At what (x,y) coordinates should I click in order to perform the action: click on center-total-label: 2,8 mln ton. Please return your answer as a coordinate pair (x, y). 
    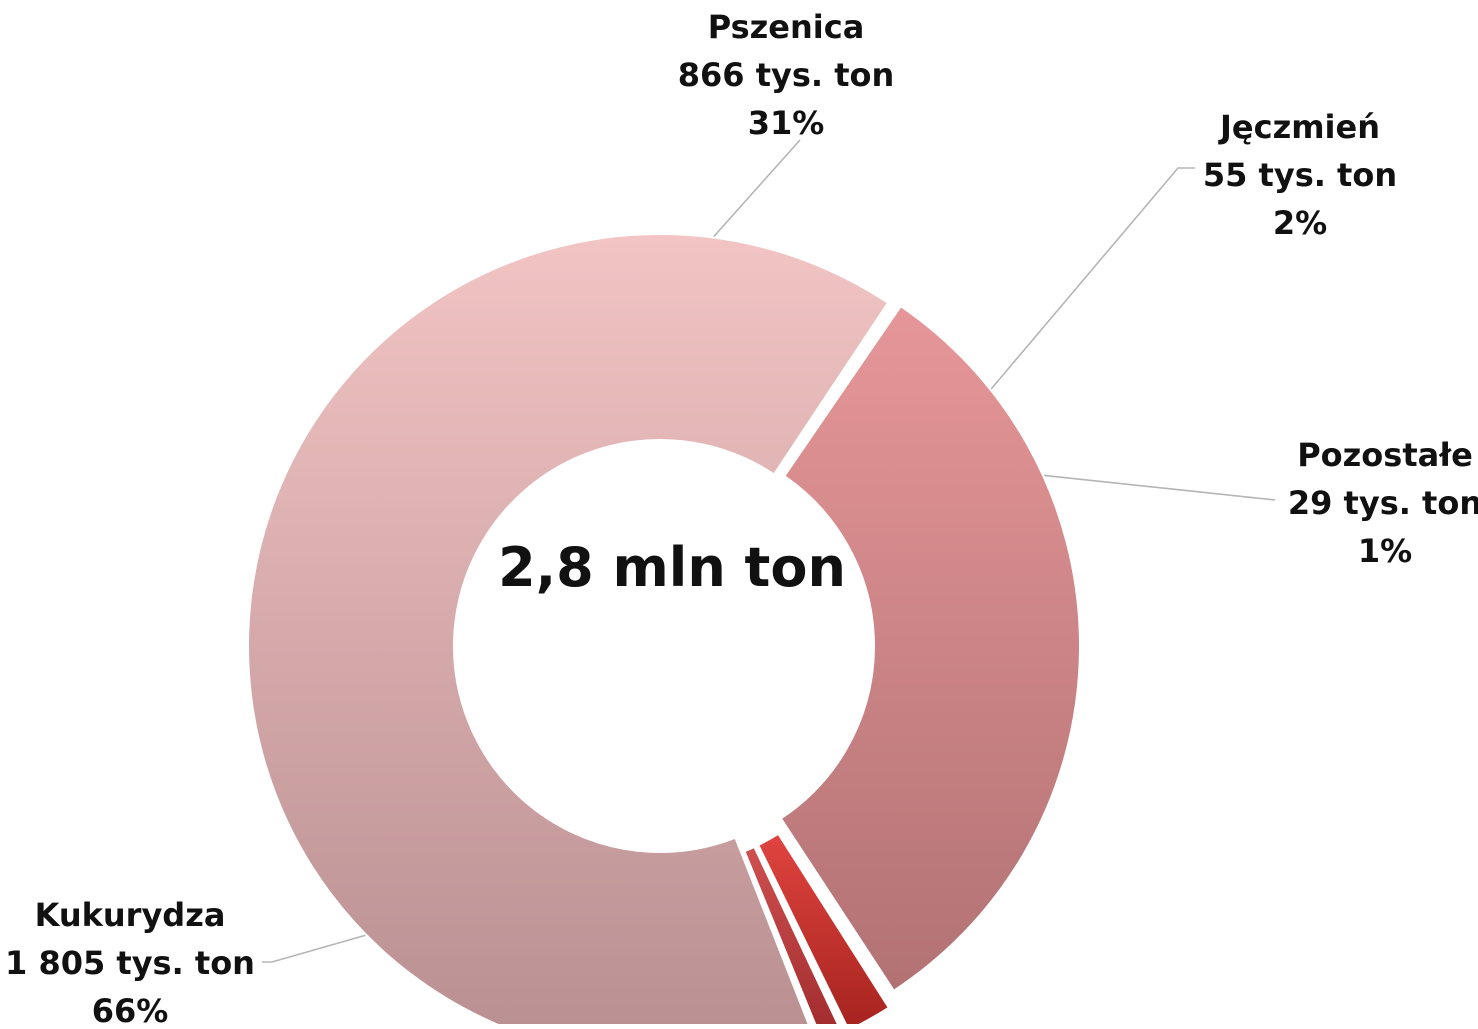
    Looking at the image, I should click on (672, 567).